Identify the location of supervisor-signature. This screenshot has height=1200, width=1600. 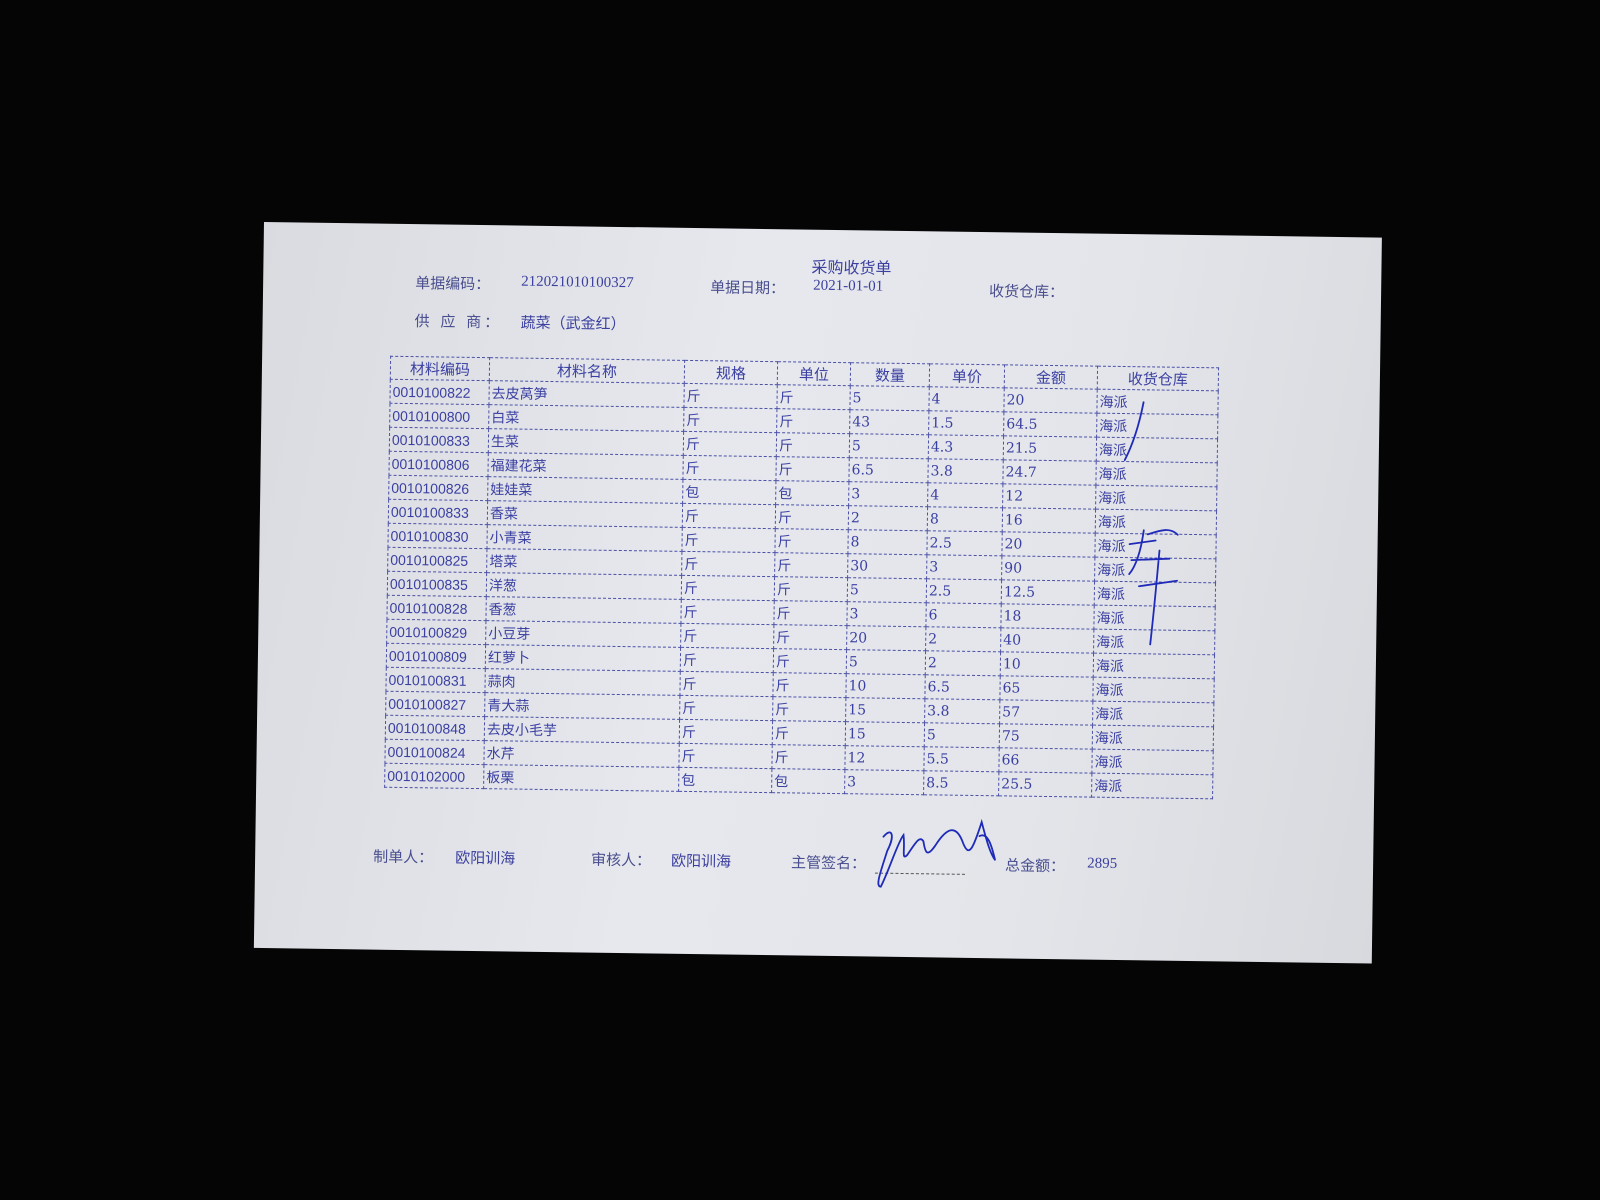
(937, 853).